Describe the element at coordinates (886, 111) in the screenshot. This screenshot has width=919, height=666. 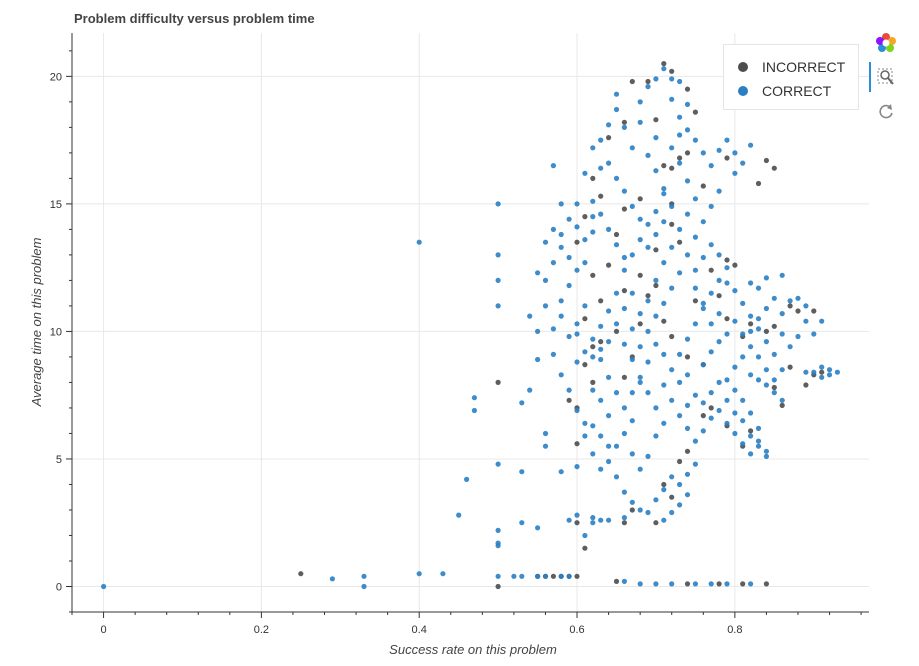
I see `reset-icon` at that location.